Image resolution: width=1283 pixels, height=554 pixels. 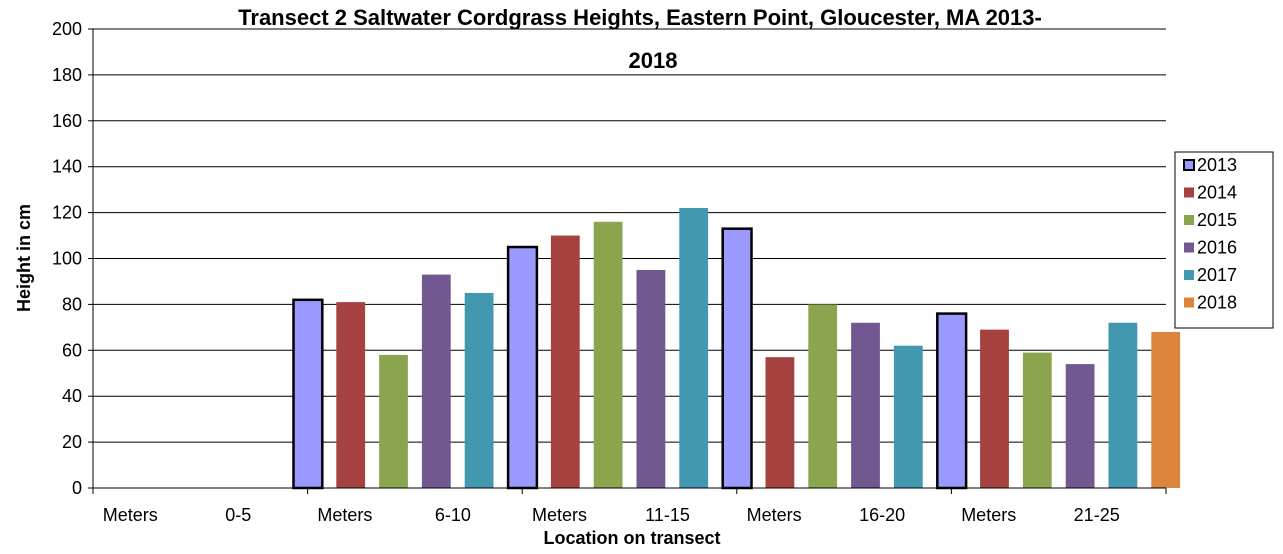 What do you see at coordinates (1189, 275) in the screenshot?
I see `legend-swatch-2017` at bounding box center [1189, 275].